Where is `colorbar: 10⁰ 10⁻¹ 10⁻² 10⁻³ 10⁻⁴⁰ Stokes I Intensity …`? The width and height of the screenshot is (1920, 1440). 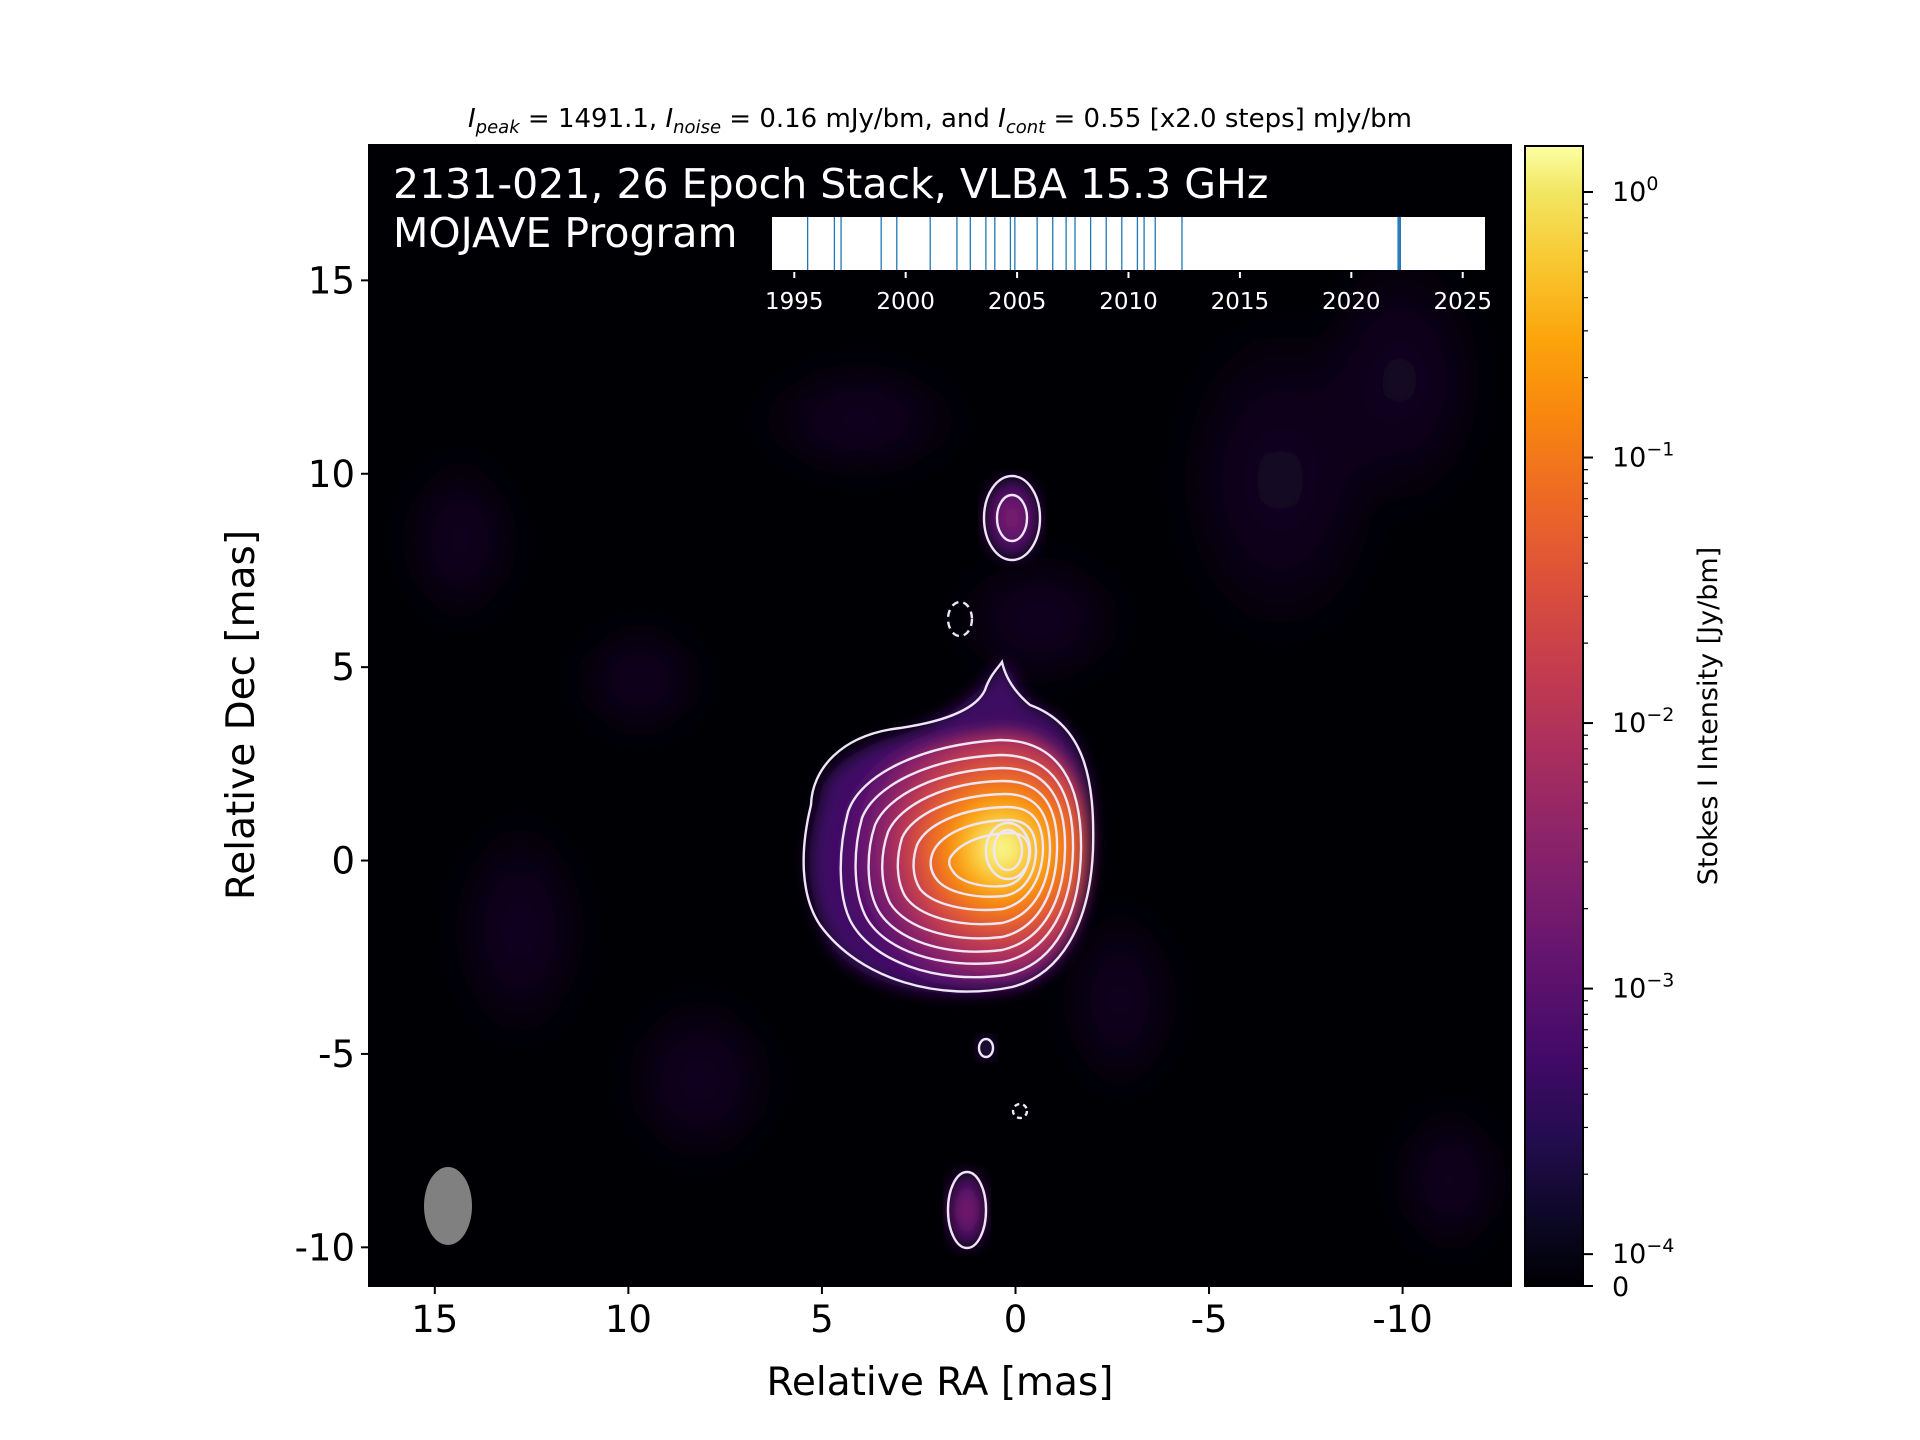 colorbar: 10⁰ 10⁻¹ 10⁻² 10⁻³ 10⁻⁴⁰ Stokes I Intensity … is located at coordinates (1624, 724).